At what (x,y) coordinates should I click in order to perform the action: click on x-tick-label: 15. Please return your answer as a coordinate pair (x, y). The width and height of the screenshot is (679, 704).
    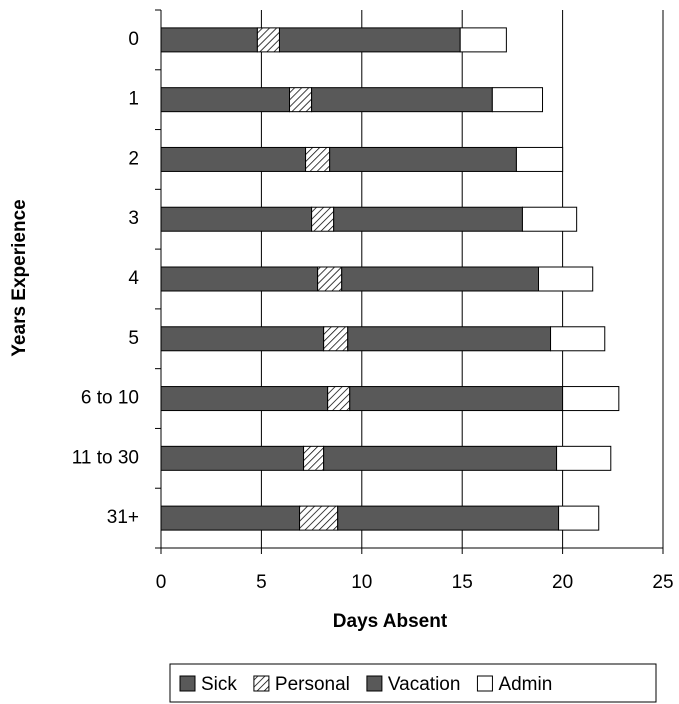
    Looking at the image, I should click on (462, 582).